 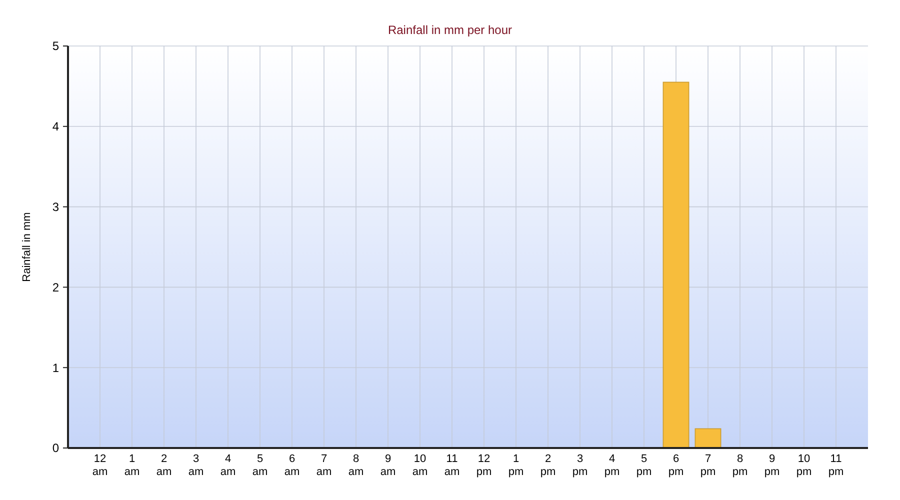 I want to click on x-tick-label: 5 am, so click(x=260, y=465).